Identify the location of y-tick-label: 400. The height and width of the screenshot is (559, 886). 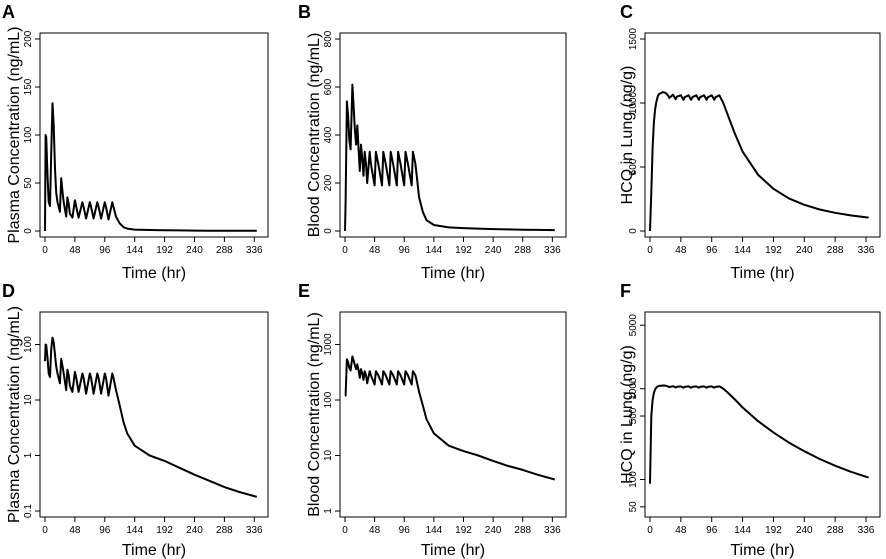
(328, 134).